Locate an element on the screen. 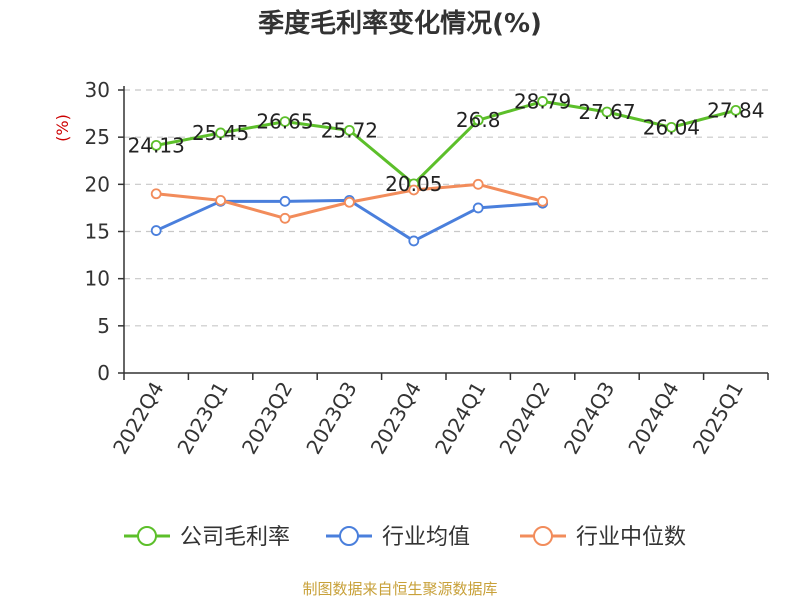 Image resolution: width=800 pixels, height=600 pixels. data-label: 20.05 is located at coordinates (413, 184).